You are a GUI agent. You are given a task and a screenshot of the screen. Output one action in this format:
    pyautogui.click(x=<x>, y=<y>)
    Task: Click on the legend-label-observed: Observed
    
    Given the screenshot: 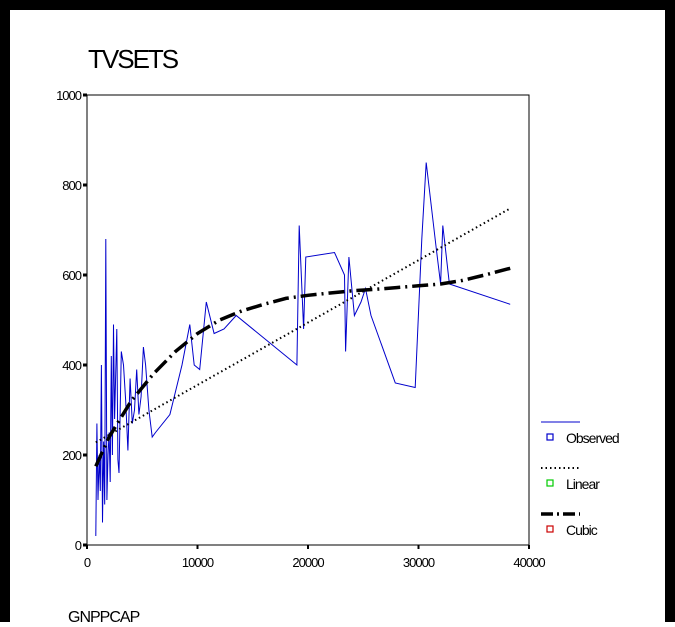 What is the action you would take?
    pyautogui.click(x=592, y=438)
    